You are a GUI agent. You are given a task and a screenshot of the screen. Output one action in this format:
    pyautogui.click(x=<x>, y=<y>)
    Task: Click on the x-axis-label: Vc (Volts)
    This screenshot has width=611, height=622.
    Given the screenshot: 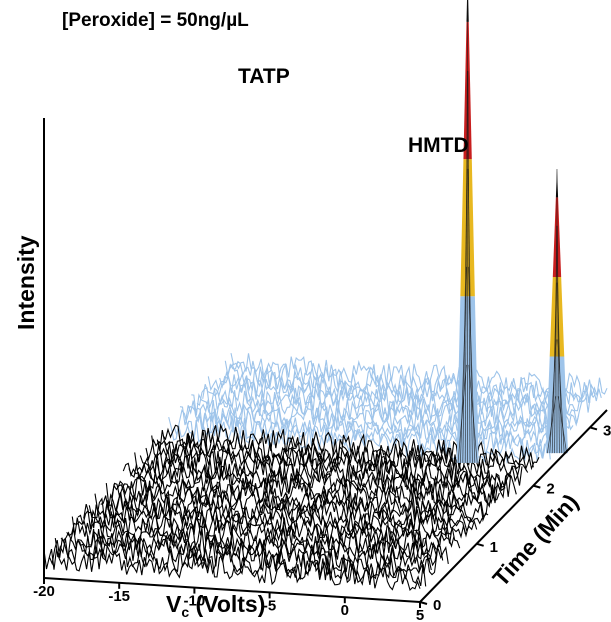 What is the action you would take?
    pyautogui.click(x=215, y=605)
    